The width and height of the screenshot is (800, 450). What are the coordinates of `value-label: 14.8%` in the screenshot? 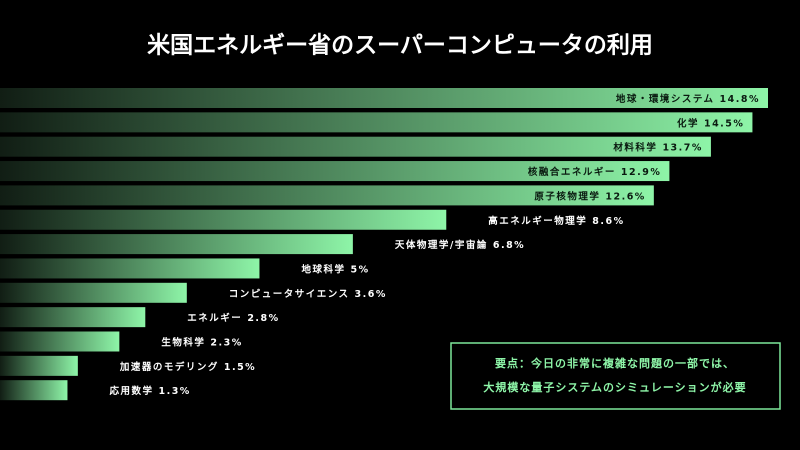 It's located at (740, 99).